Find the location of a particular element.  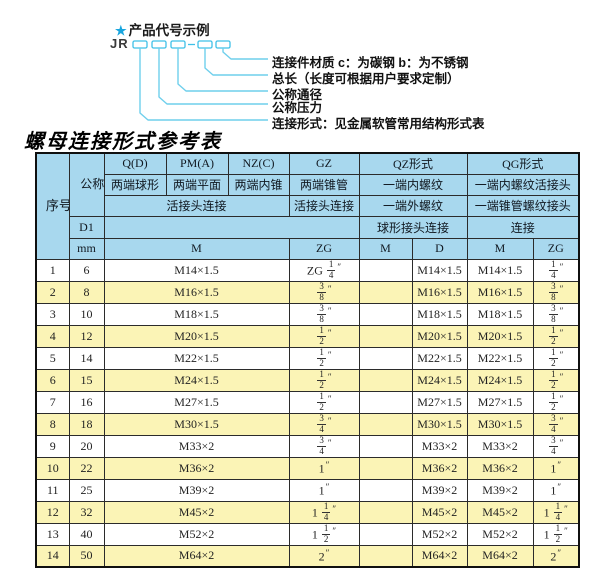

header-q-desc: 两端球形 is located at coordinates (135, 184).